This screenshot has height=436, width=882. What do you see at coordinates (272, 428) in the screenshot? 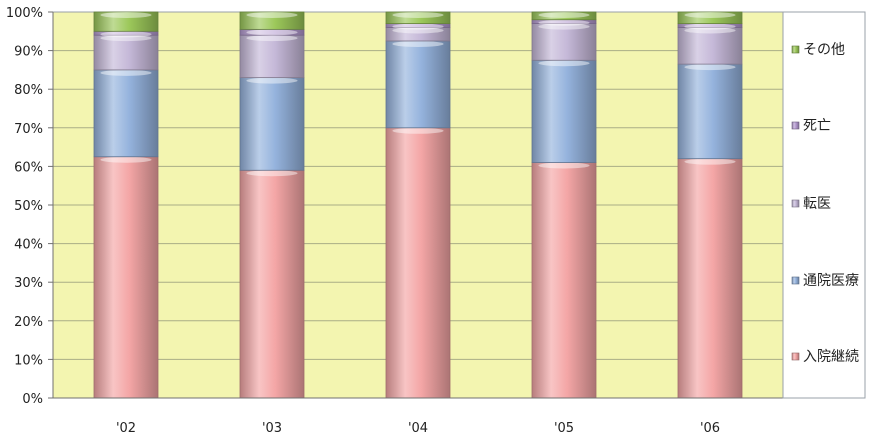
I see `x-tick-label: '03` at bounding box center [272, 428].